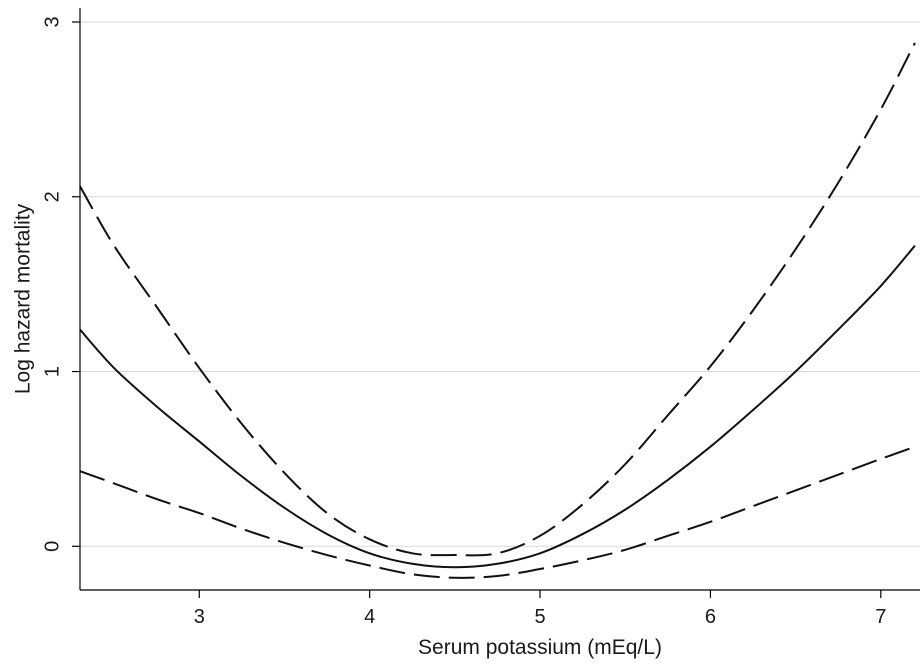 This screenshot has width=921, height=665. What do you see at coordinates (52, 546) in the screenshot?
I see `y-tick-label: 0` at bounding box center [52, 546].